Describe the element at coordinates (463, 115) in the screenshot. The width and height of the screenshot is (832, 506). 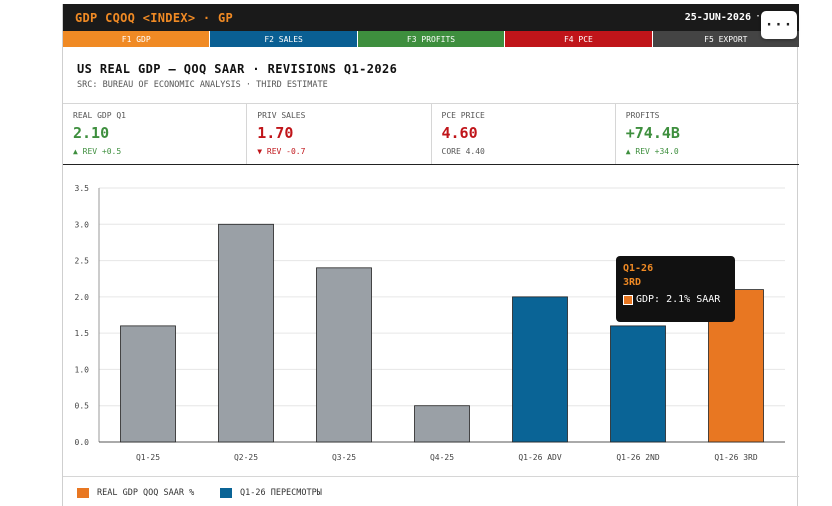
I see `stat-label: PCE PRICE` at that location.